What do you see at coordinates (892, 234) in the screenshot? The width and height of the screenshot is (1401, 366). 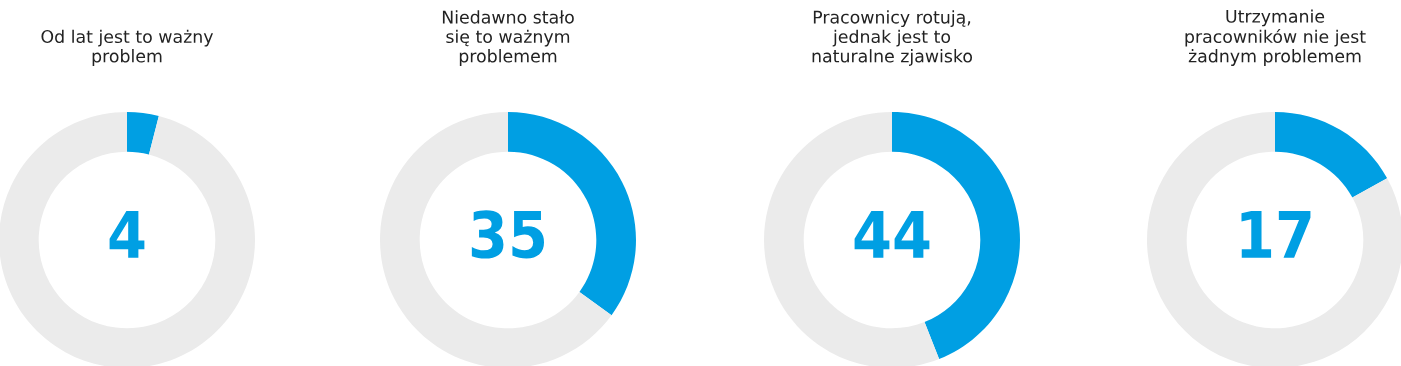 I see `data-label: 44` at bounding box center [892, 234].